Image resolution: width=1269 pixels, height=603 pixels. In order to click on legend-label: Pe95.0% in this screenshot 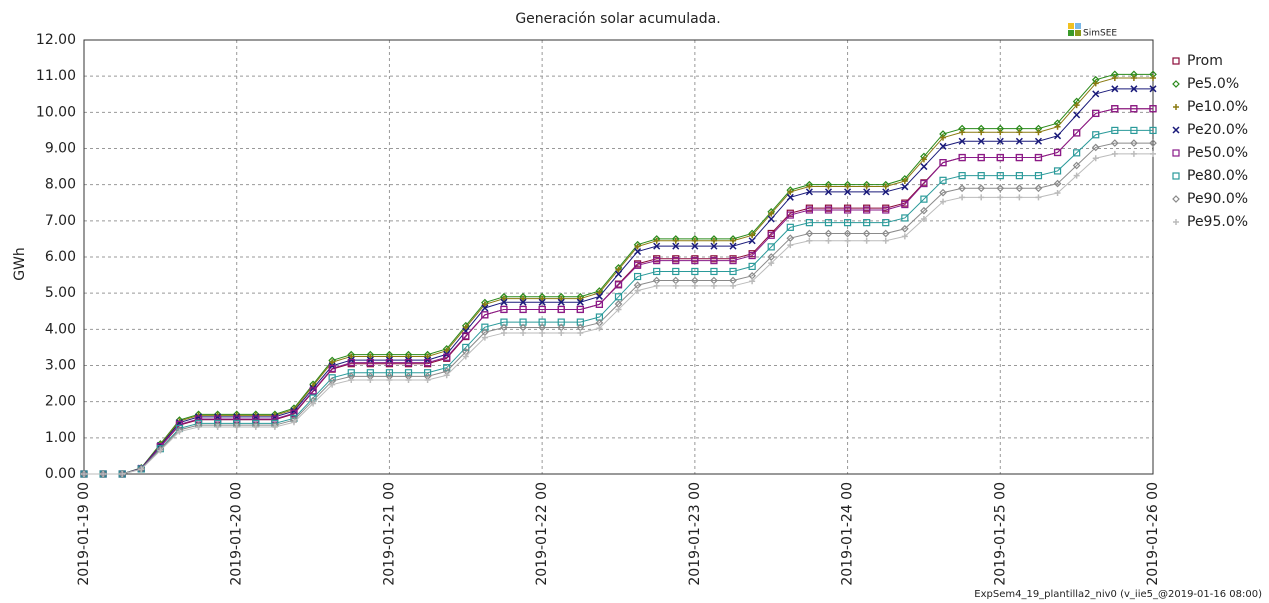, I will do `click(1217, 222)`.